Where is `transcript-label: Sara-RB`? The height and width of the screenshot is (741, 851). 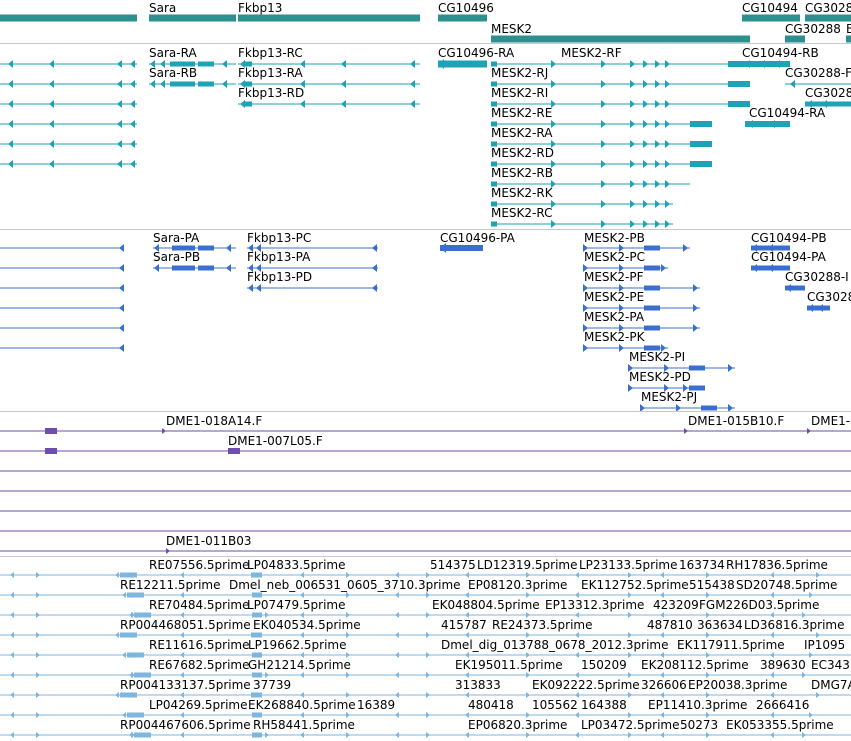 transcript-label: Sara-RB is located at coordinates (173, 73).